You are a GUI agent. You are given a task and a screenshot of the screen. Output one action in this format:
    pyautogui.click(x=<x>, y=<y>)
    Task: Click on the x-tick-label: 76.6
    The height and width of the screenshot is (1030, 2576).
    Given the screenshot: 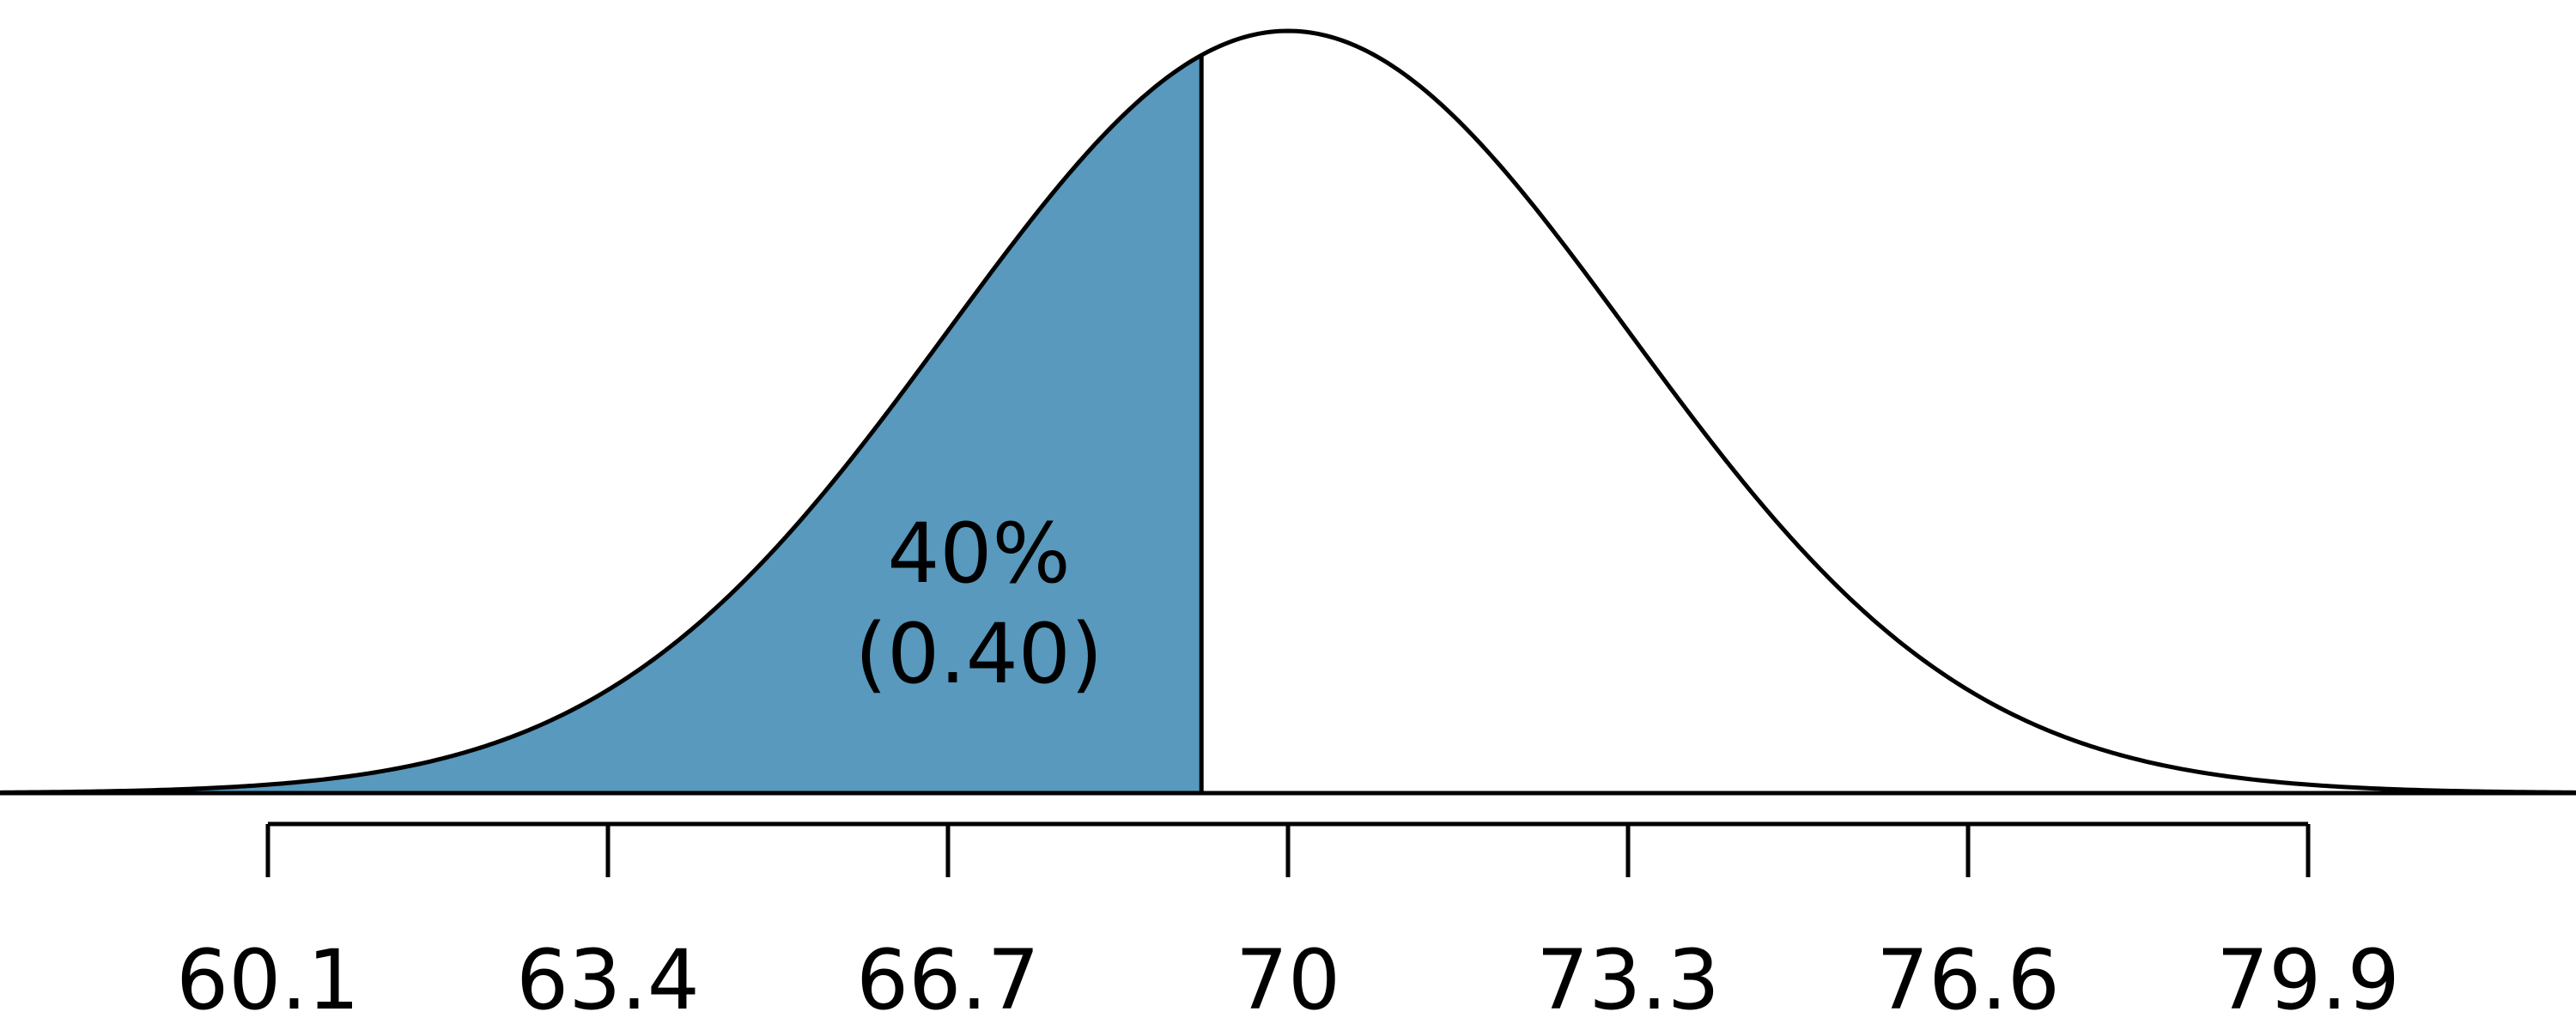 What is the action you would take?
    pyautogui.click(x=1968, y=980)
    